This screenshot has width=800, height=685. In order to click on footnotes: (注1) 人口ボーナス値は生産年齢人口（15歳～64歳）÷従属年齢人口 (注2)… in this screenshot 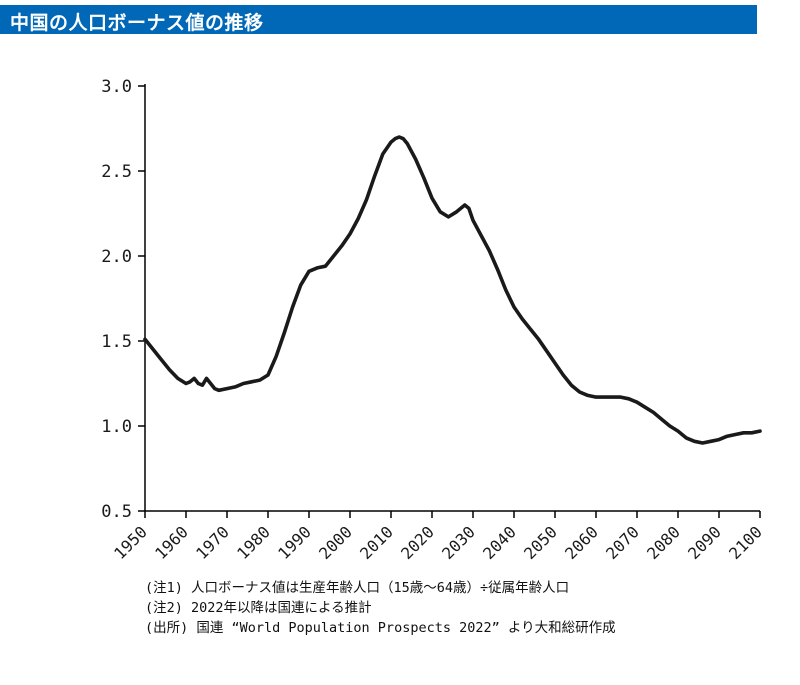, I will do `click(472, 608)`.